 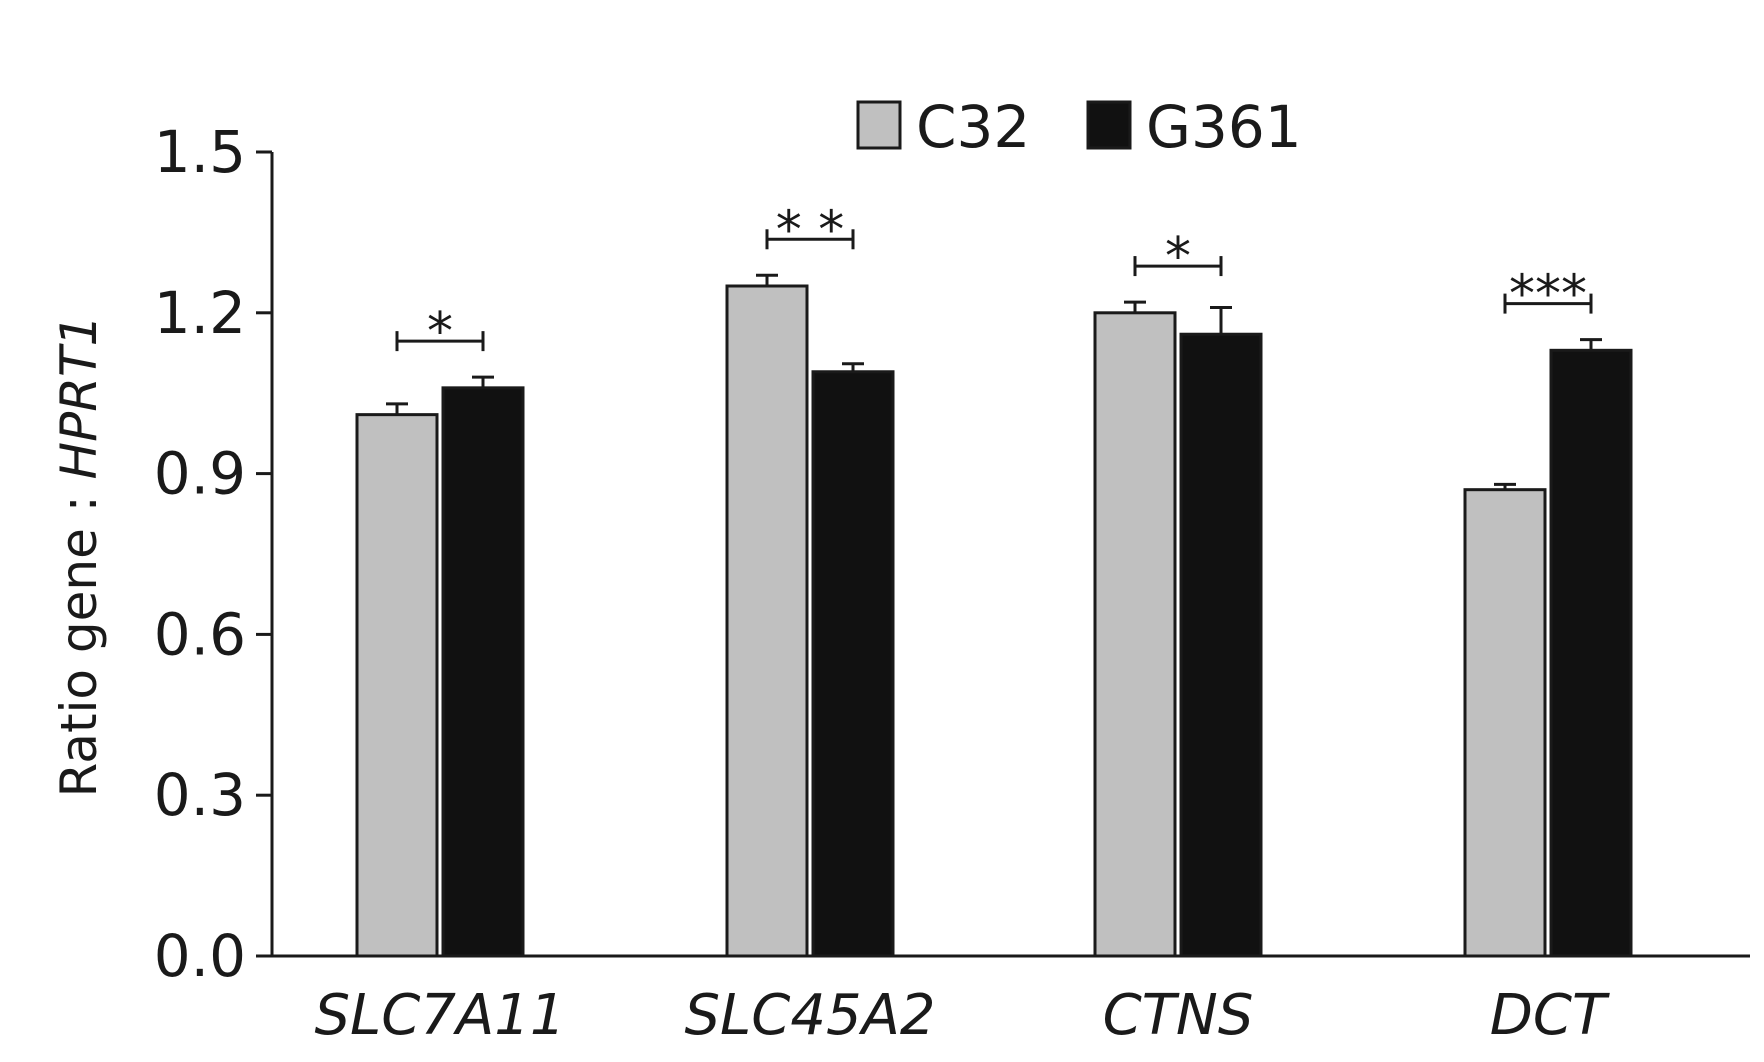 I want to click on y-tick-label: 0.6, so click(x=200, y=634).